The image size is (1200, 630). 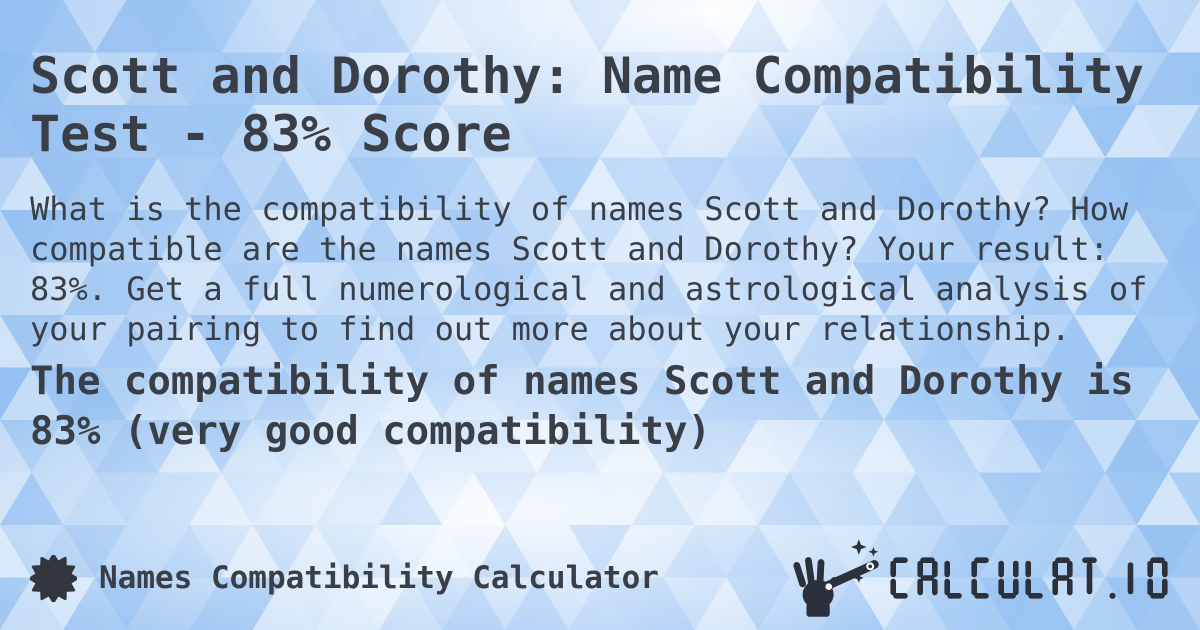 What do you see at coordinates (53, 578) in the screenshot?
I see `starburst-icon` at bounding box center [53, 578].